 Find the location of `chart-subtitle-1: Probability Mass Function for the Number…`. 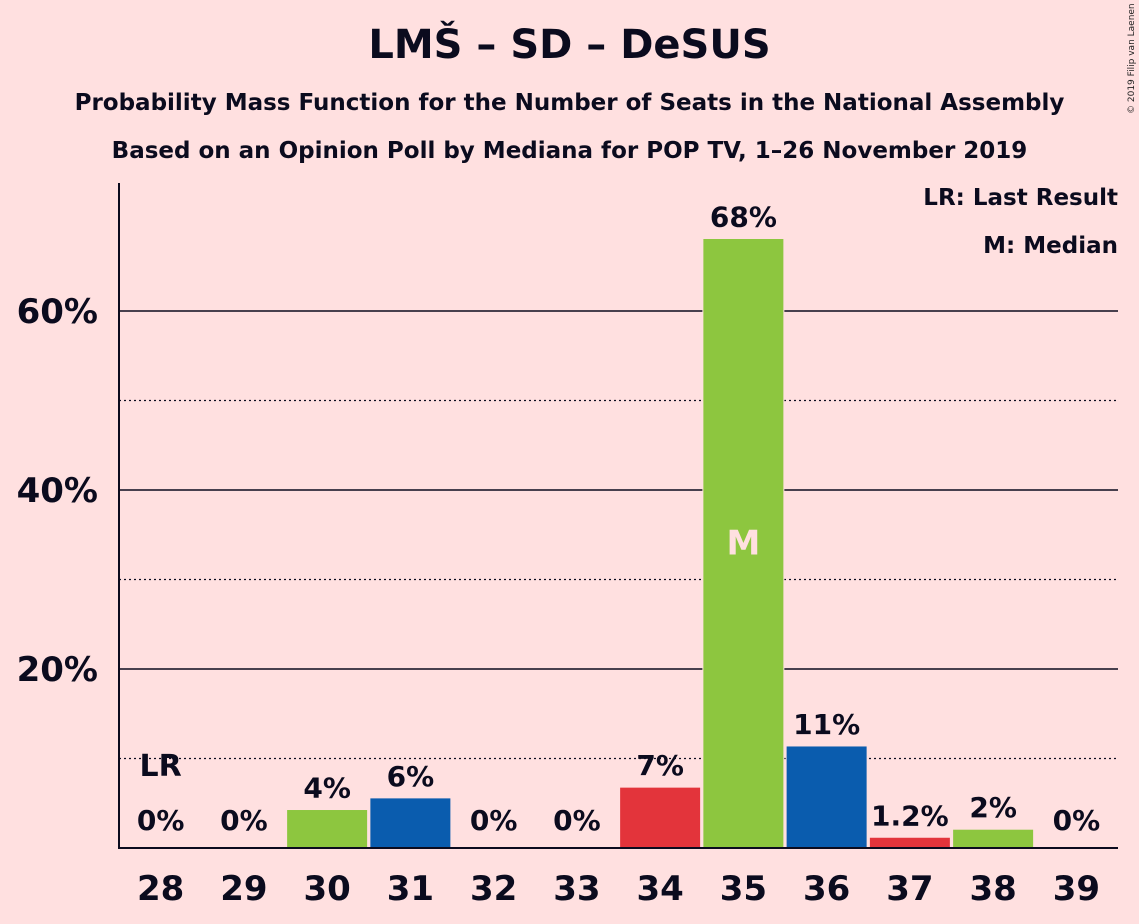

chart-subtitle-1: Probability Mass Function for the Number… is located at coordinates (569, 103).